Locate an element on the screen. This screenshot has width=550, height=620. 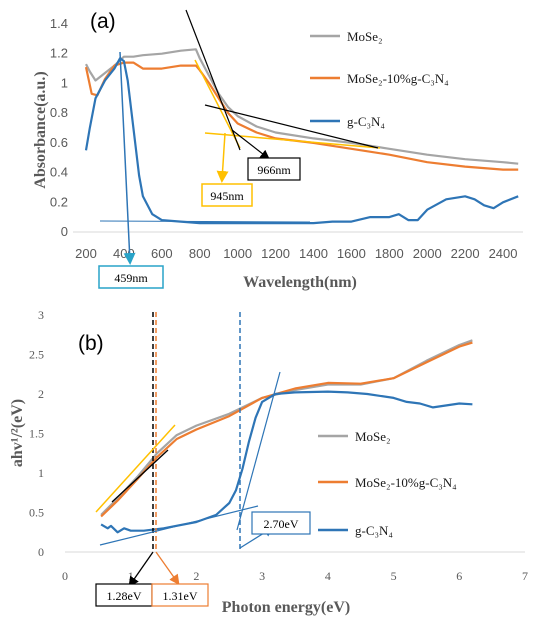
annotation-2-70ev: 2.70eV is located at coordinates (281, 523).